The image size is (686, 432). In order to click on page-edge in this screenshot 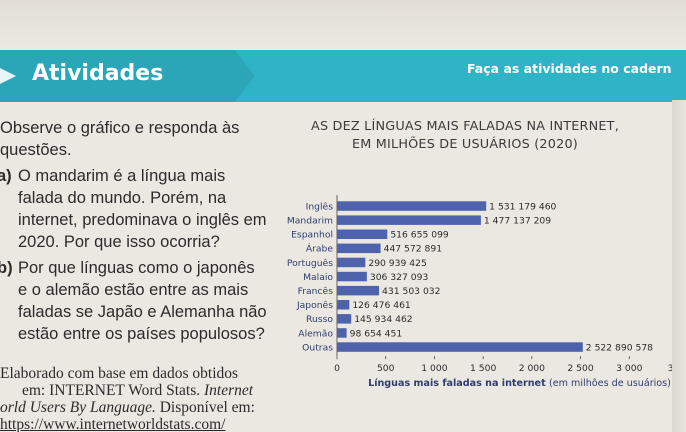, I will do `click(679, 266)`.